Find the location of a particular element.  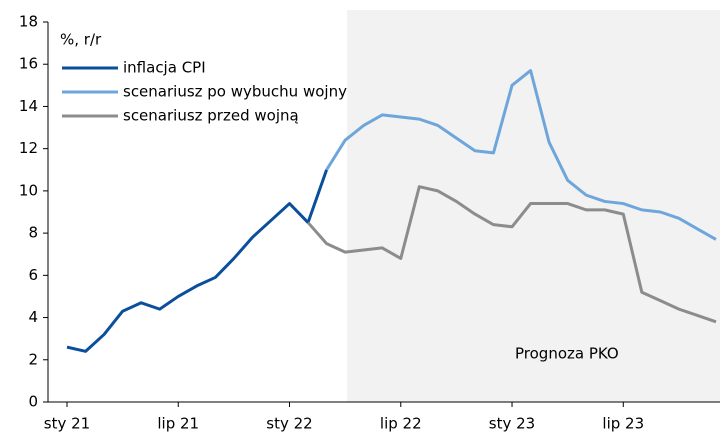

y-tick-label: 12 is located at coordinates (28, 148).